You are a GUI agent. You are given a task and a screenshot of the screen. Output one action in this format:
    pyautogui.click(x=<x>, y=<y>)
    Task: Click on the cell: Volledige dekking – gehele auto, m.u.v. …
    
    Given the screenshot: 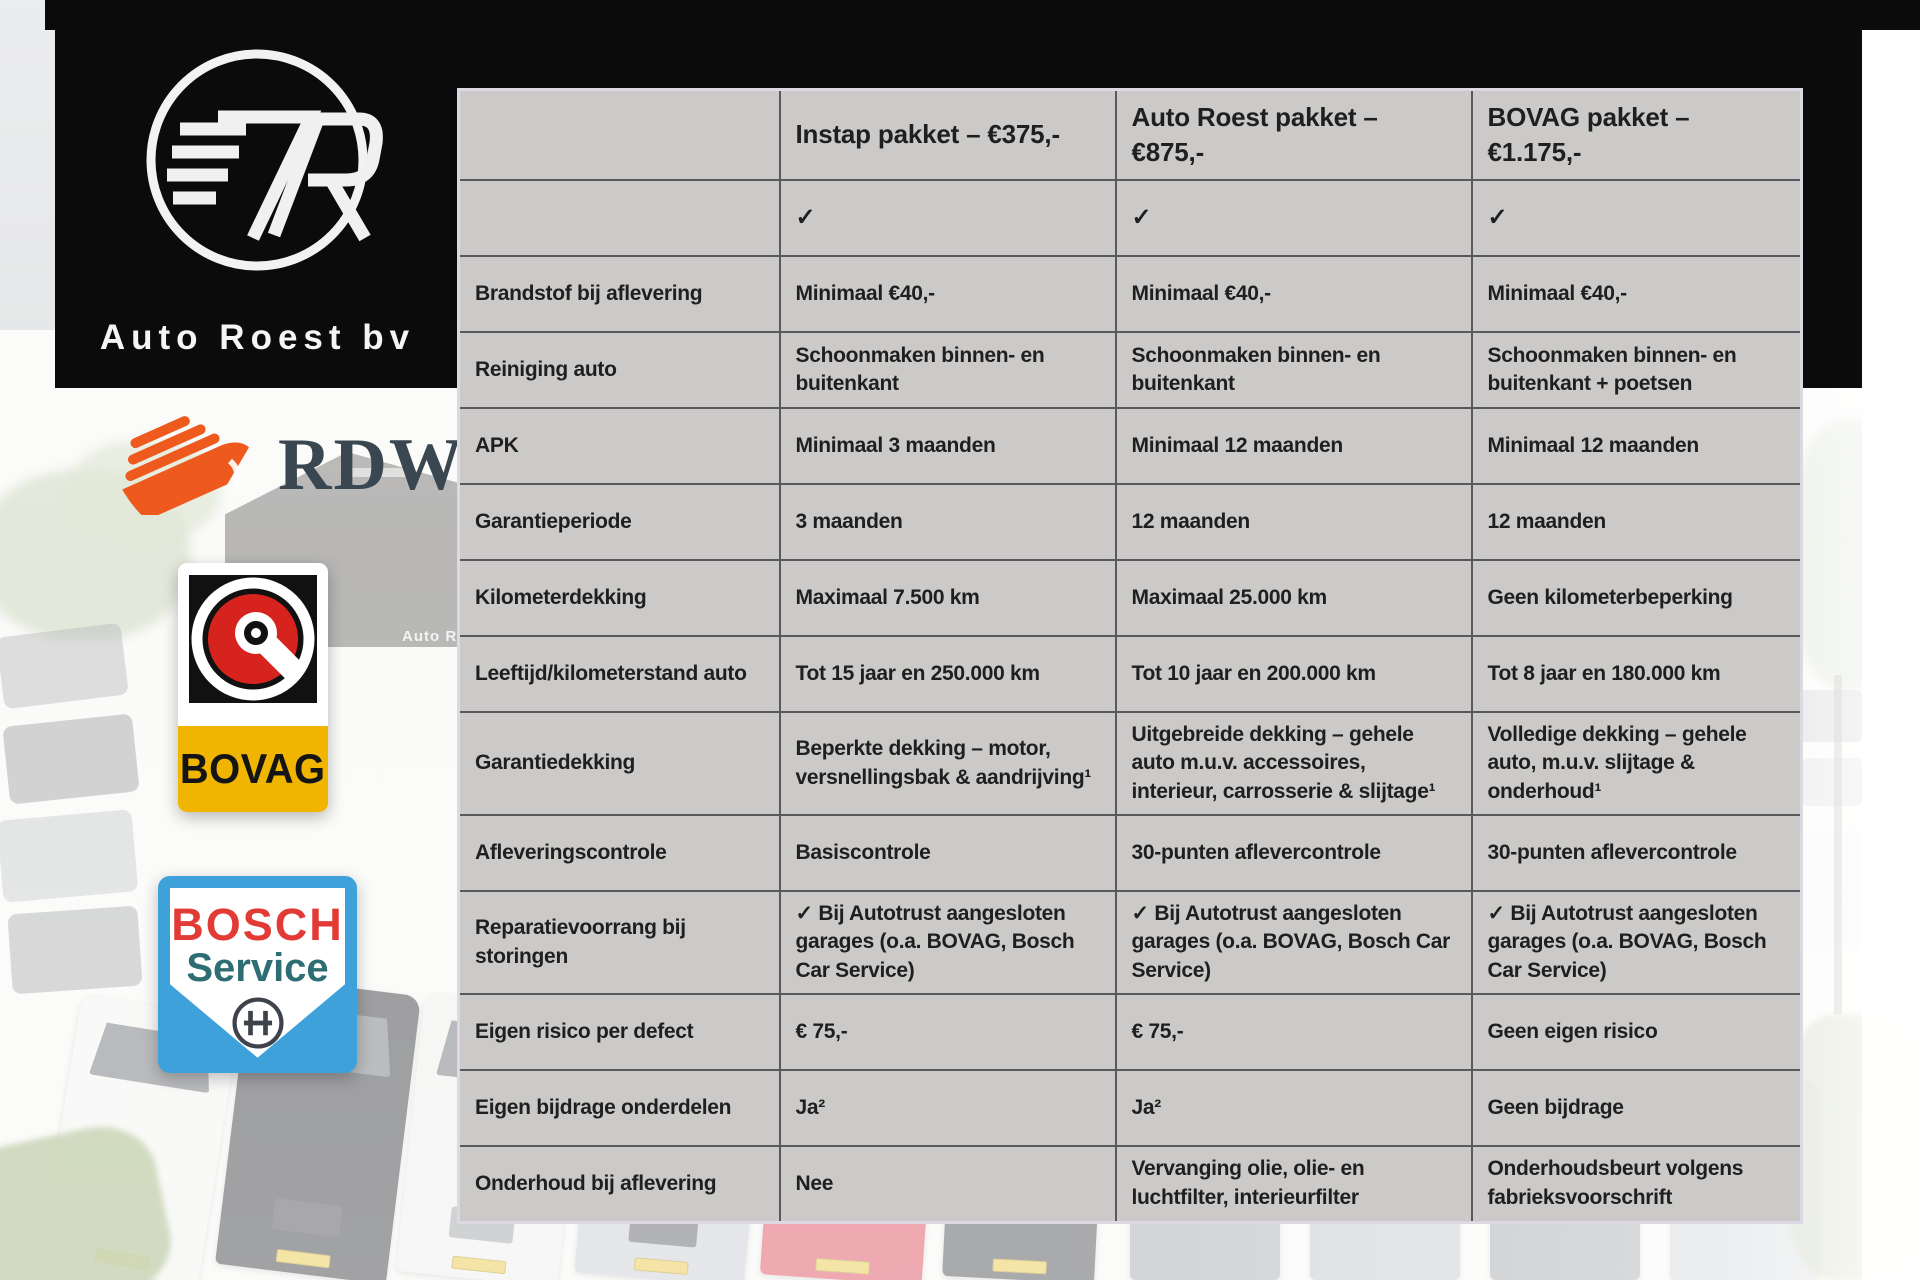 What is the action you would take?
    pyautogui.click(x=1636, y=763)
    